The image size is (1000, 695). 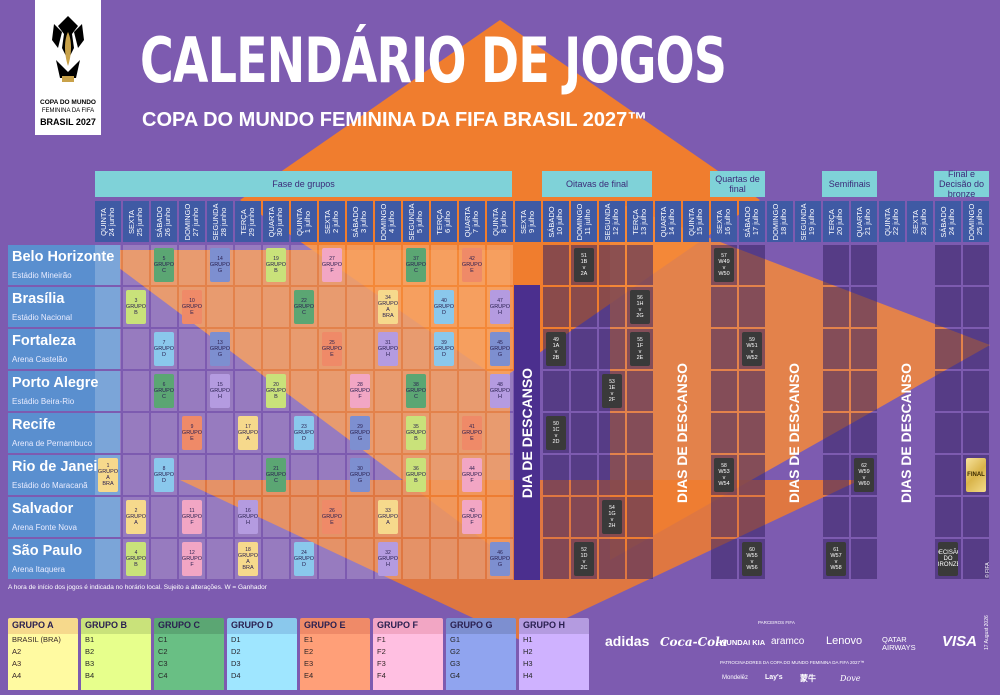 I want to click on match-label: H, so click(x=388, y=565).